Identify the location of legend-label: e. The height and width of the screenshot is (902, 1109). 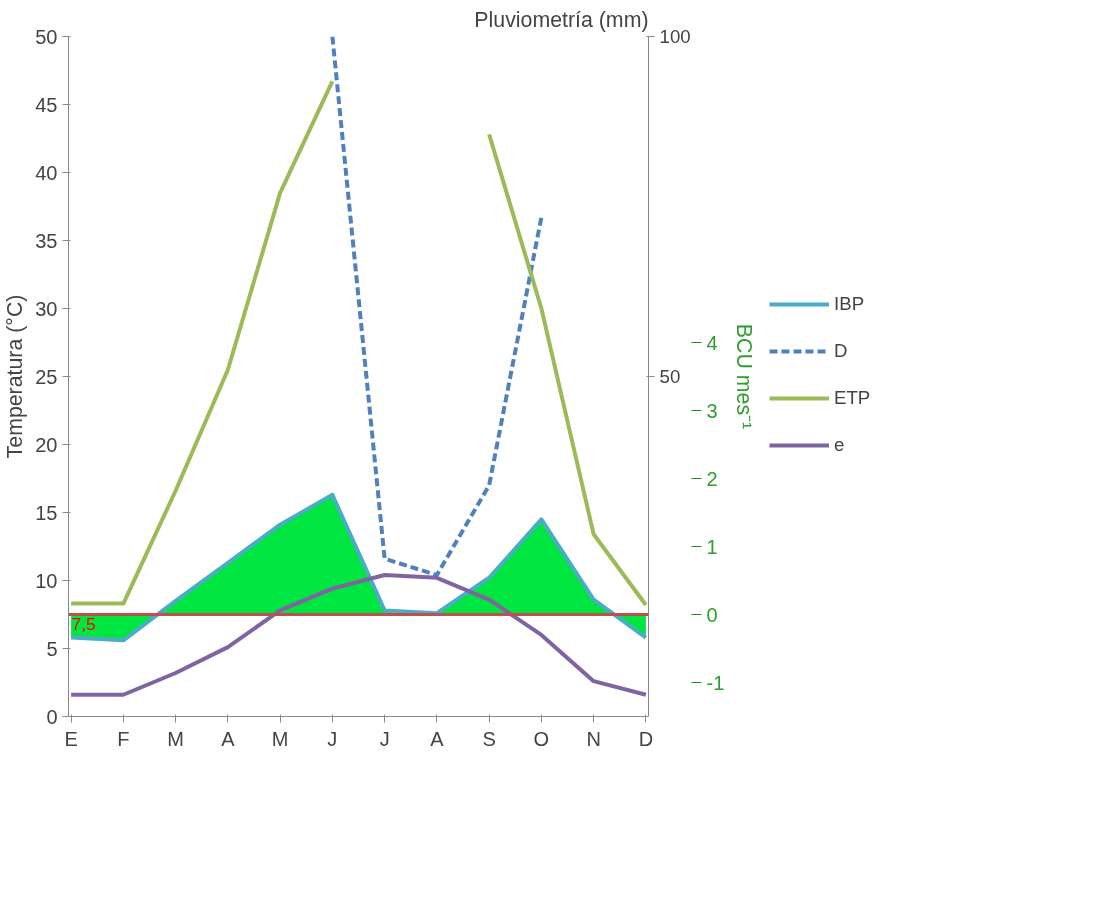
(840, 445).